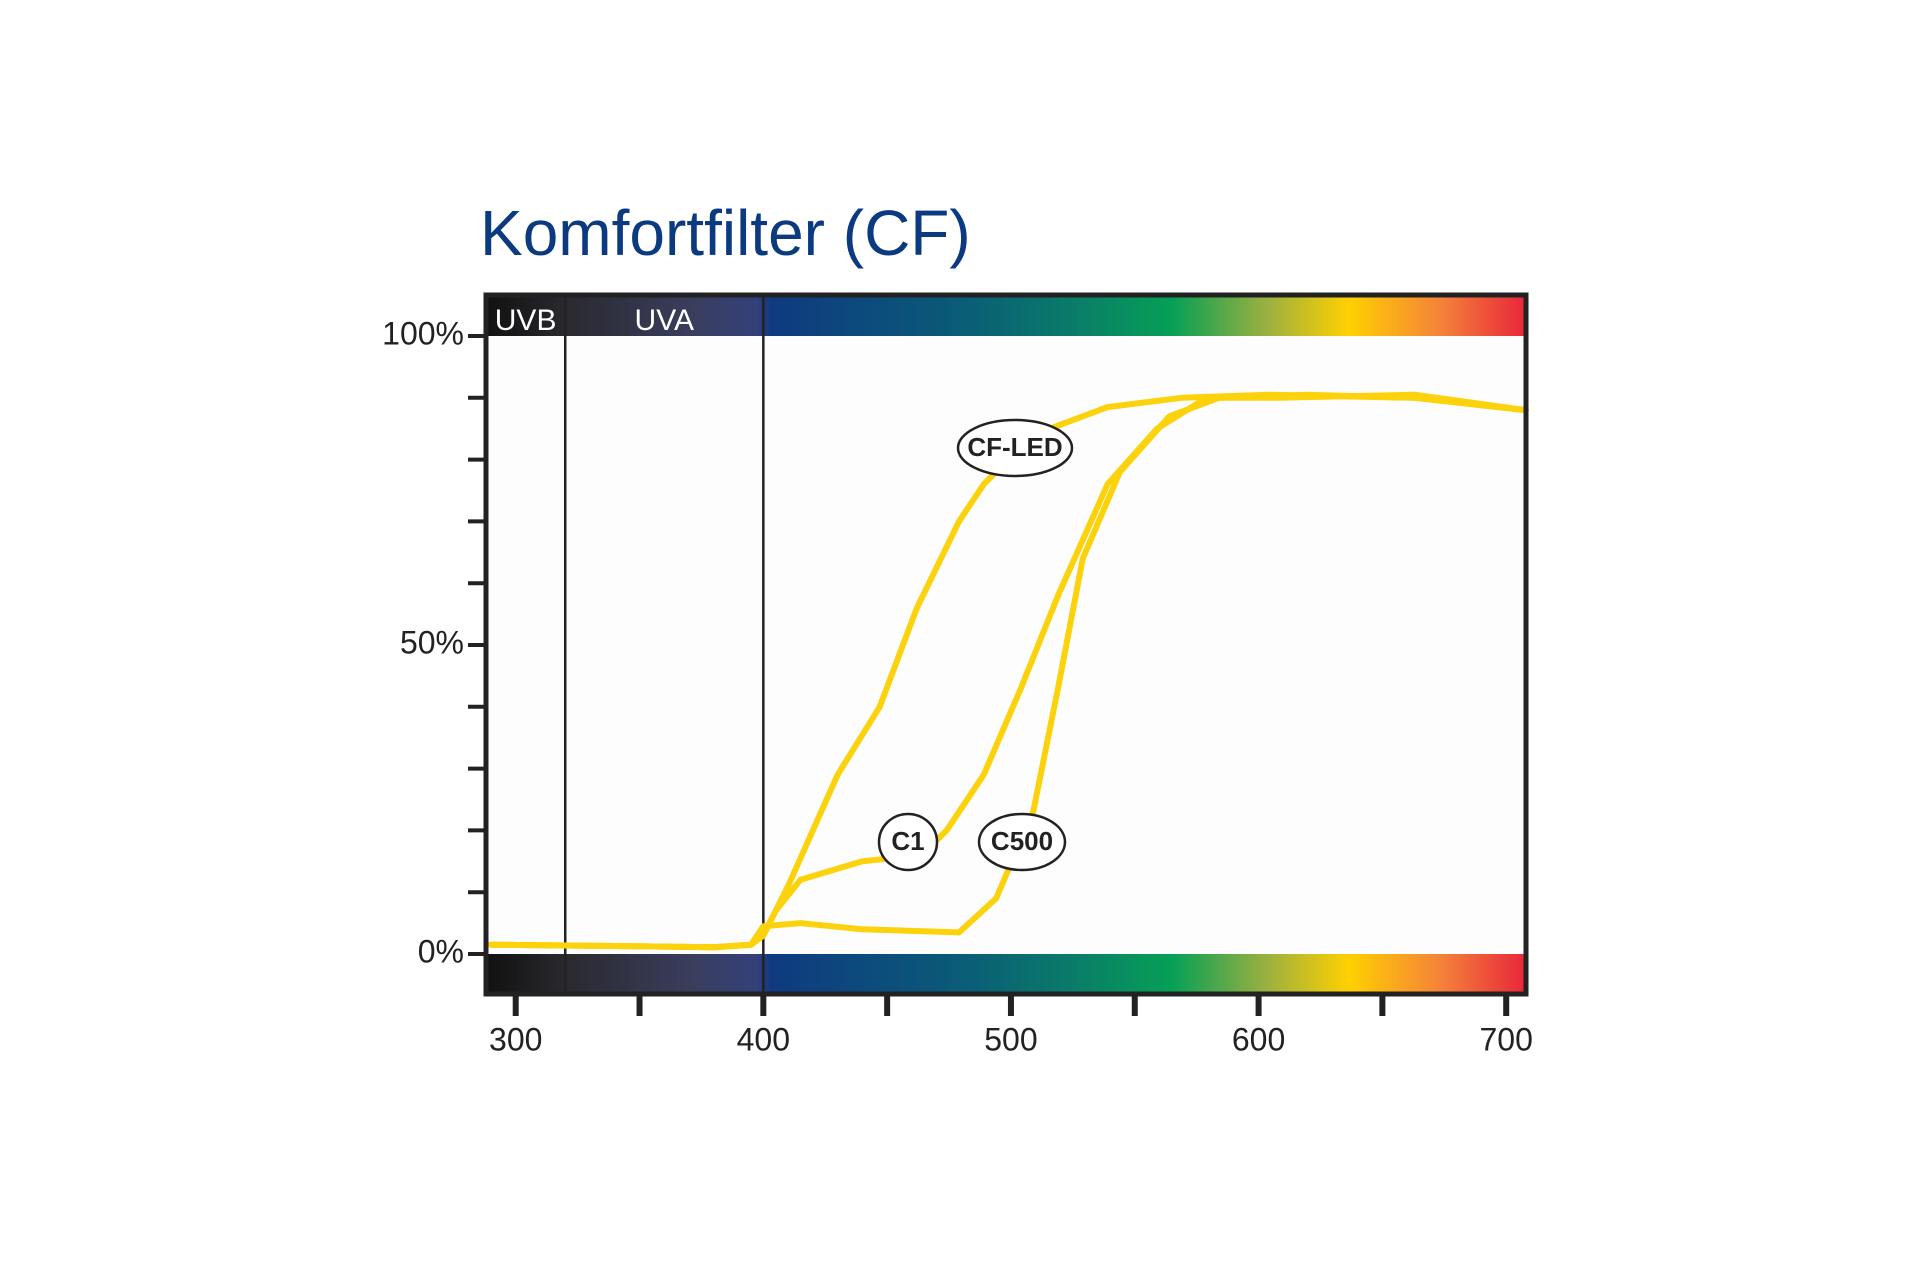 The image size is (1920, 1285). What do you see at coordinates (526, 320) in the screenshot?
I see `band-label: UVB` at bounding box center [526, 320].